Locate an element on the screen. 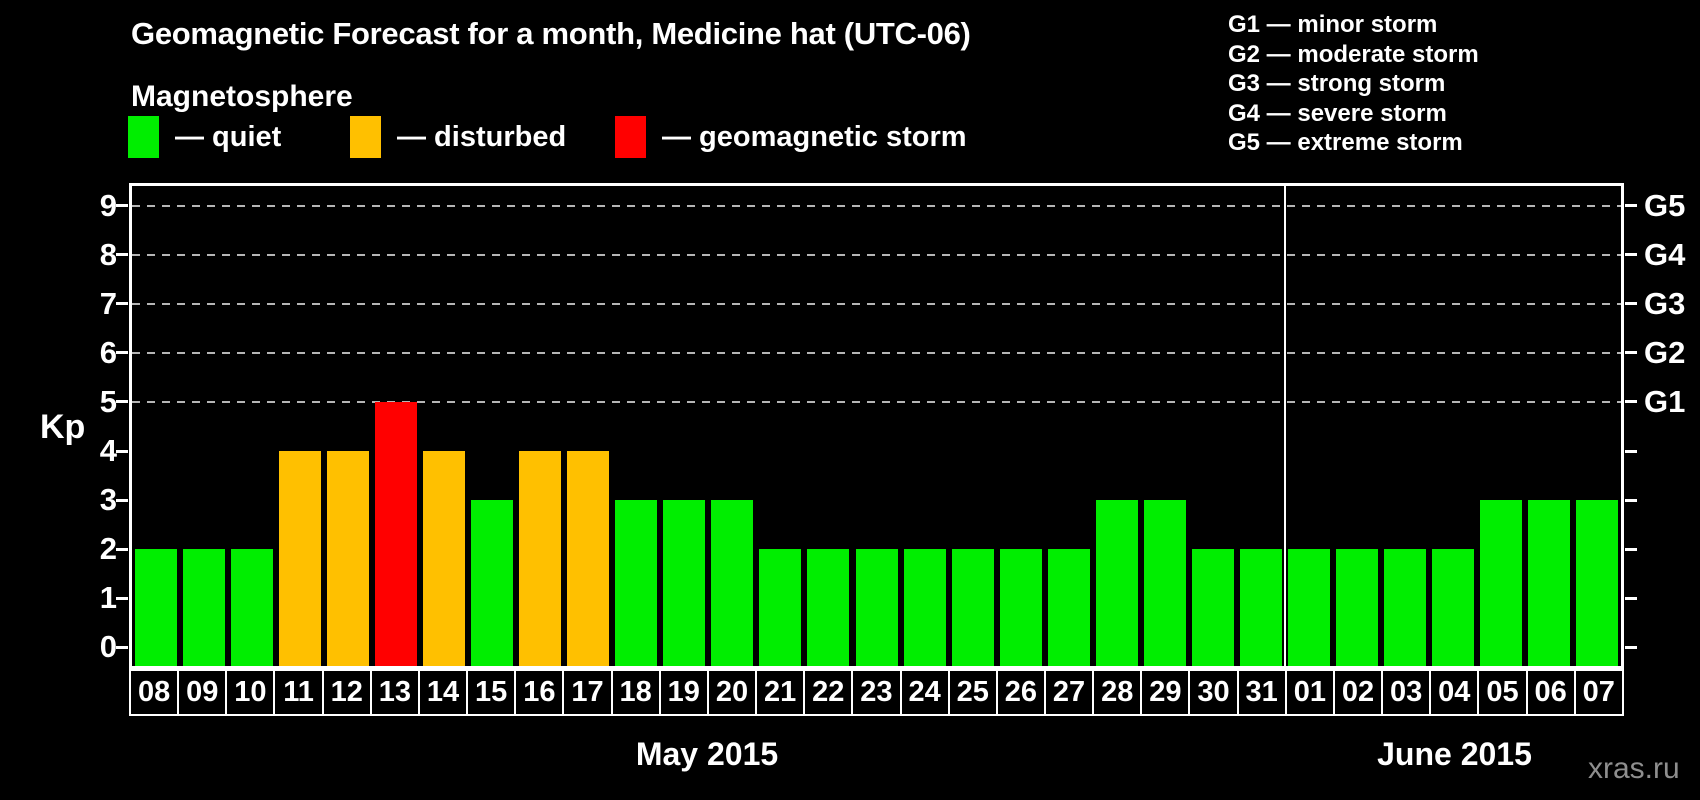 This screenshot has height=800, width=1700. storm-scale-g4: G4 — severe storm is located at coordinates (1337, 113).